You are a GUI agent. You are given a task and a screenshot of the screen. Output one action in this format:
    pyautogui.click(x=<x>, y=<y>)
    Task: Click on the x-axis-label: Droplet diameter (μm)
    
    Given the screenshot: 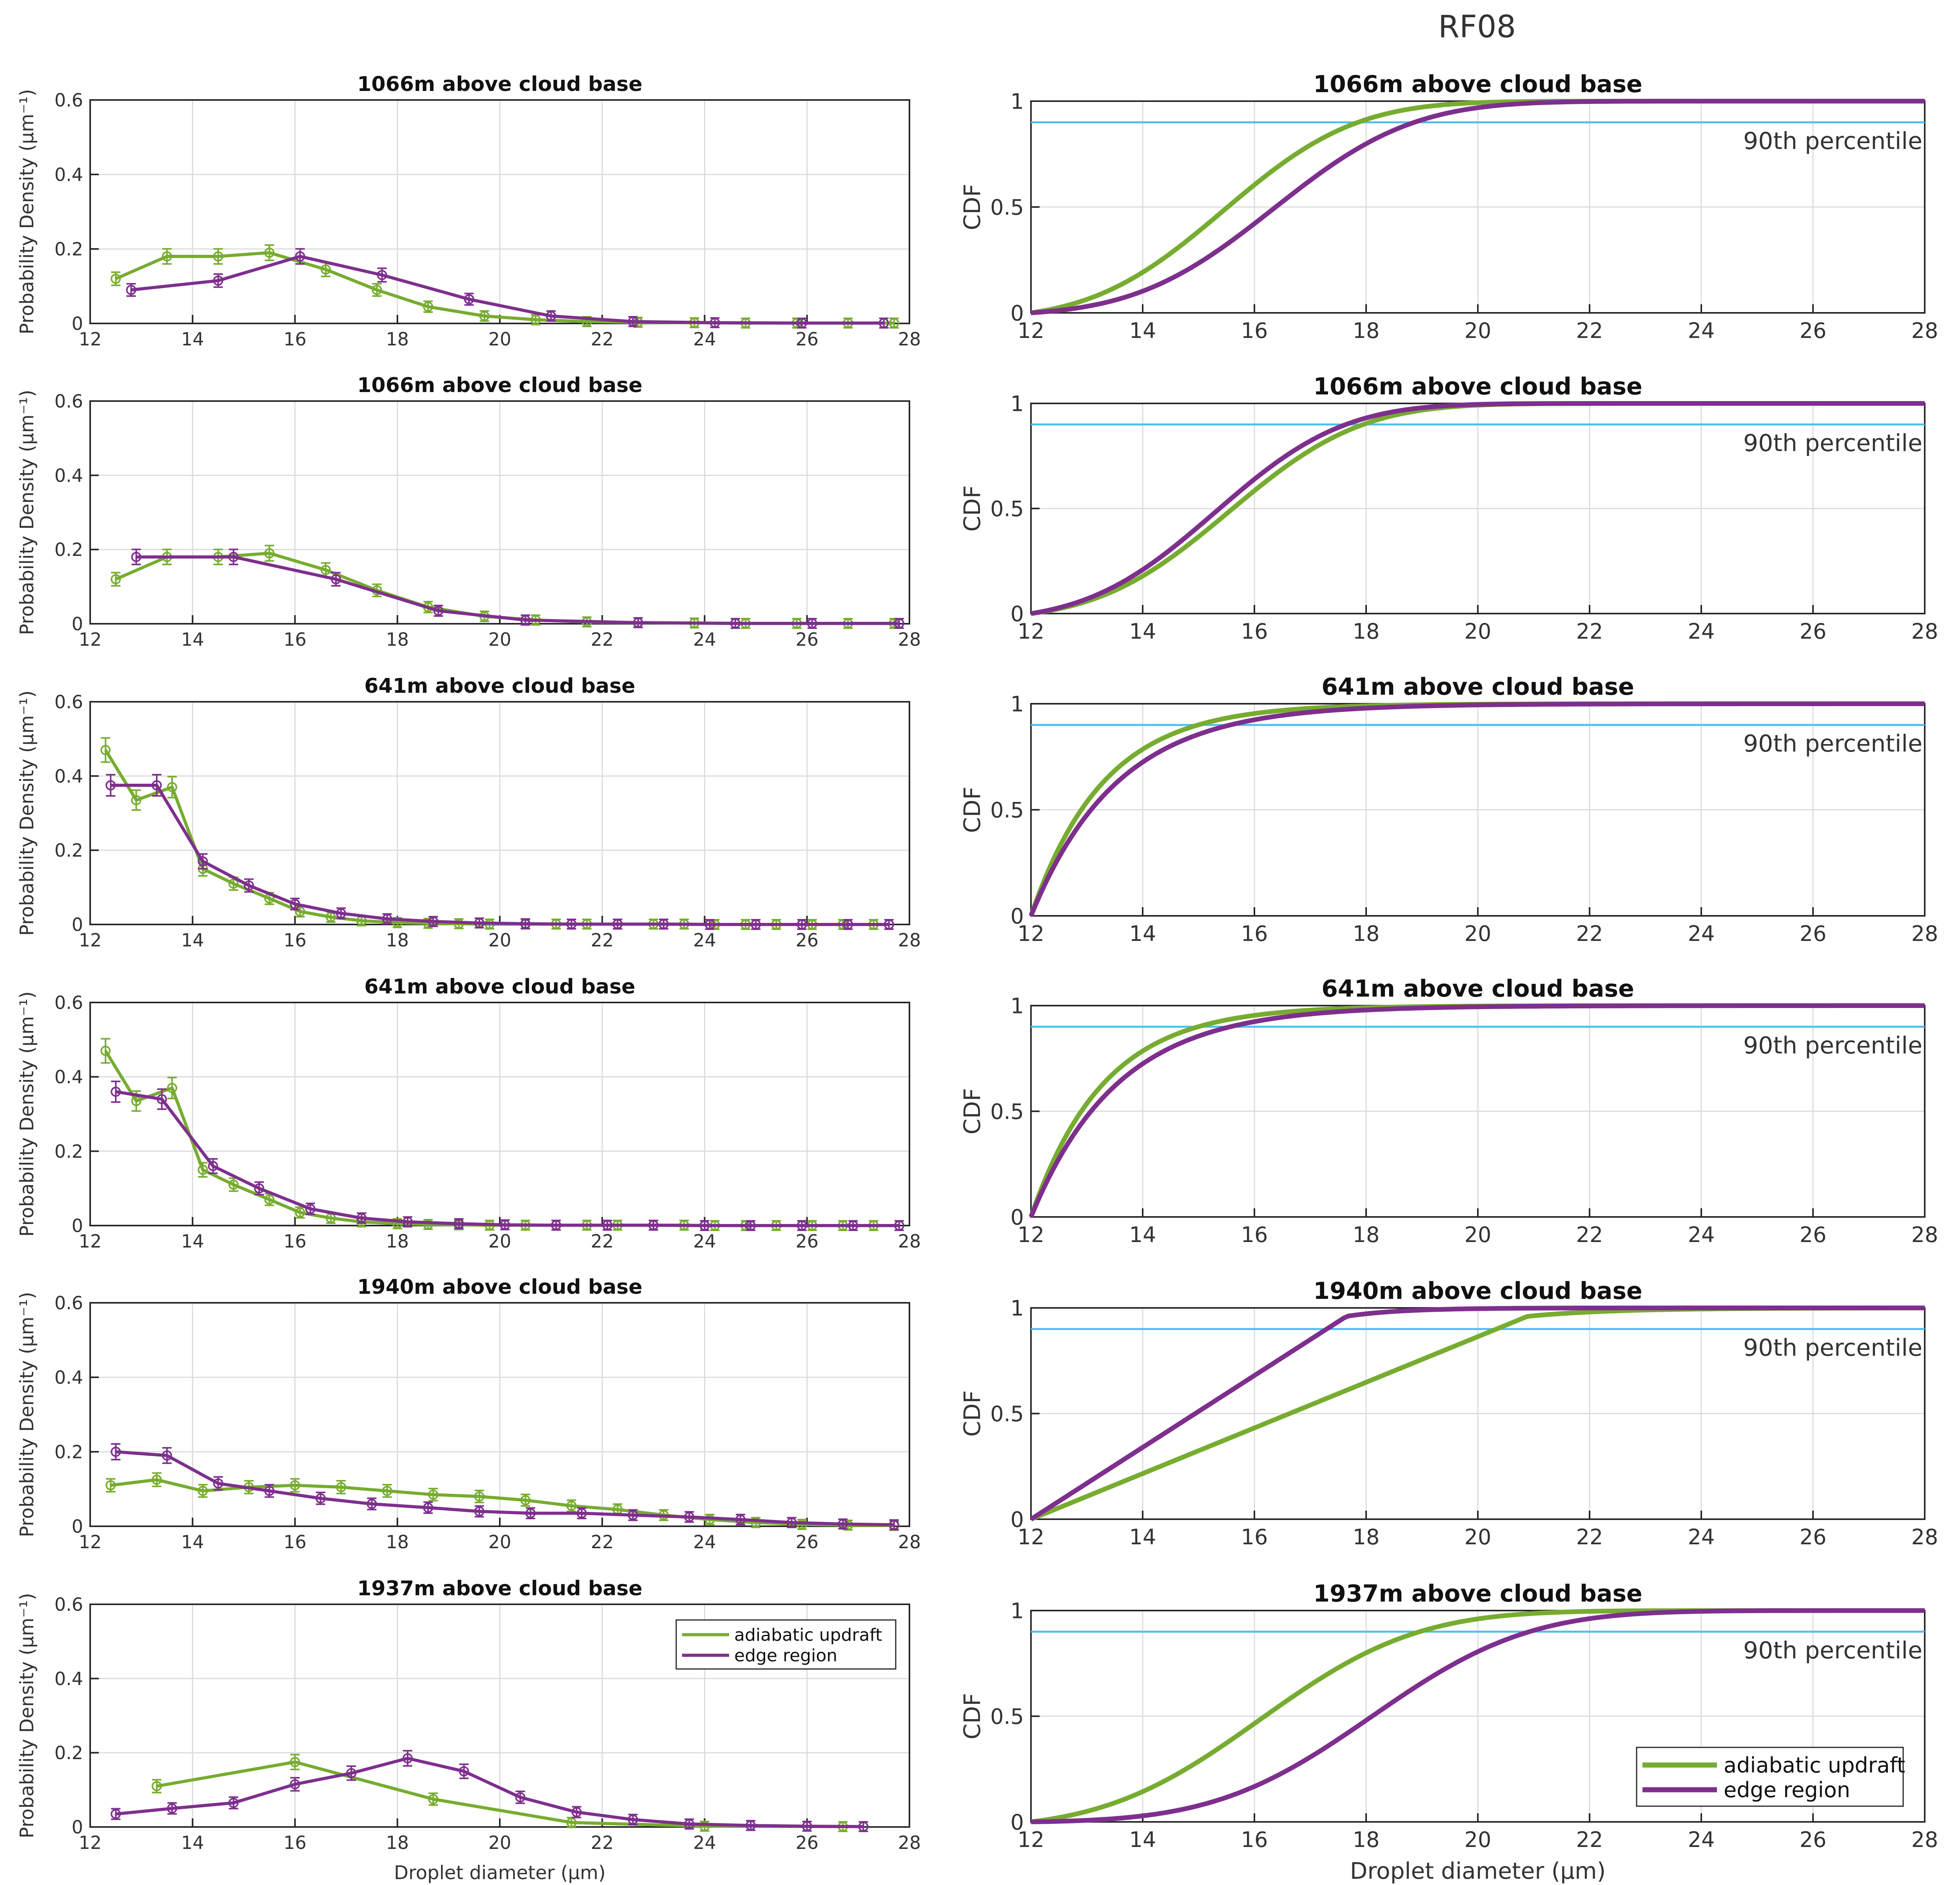 What is the action you would take?
    pyautogui.click(x=1478, y=1871)
    